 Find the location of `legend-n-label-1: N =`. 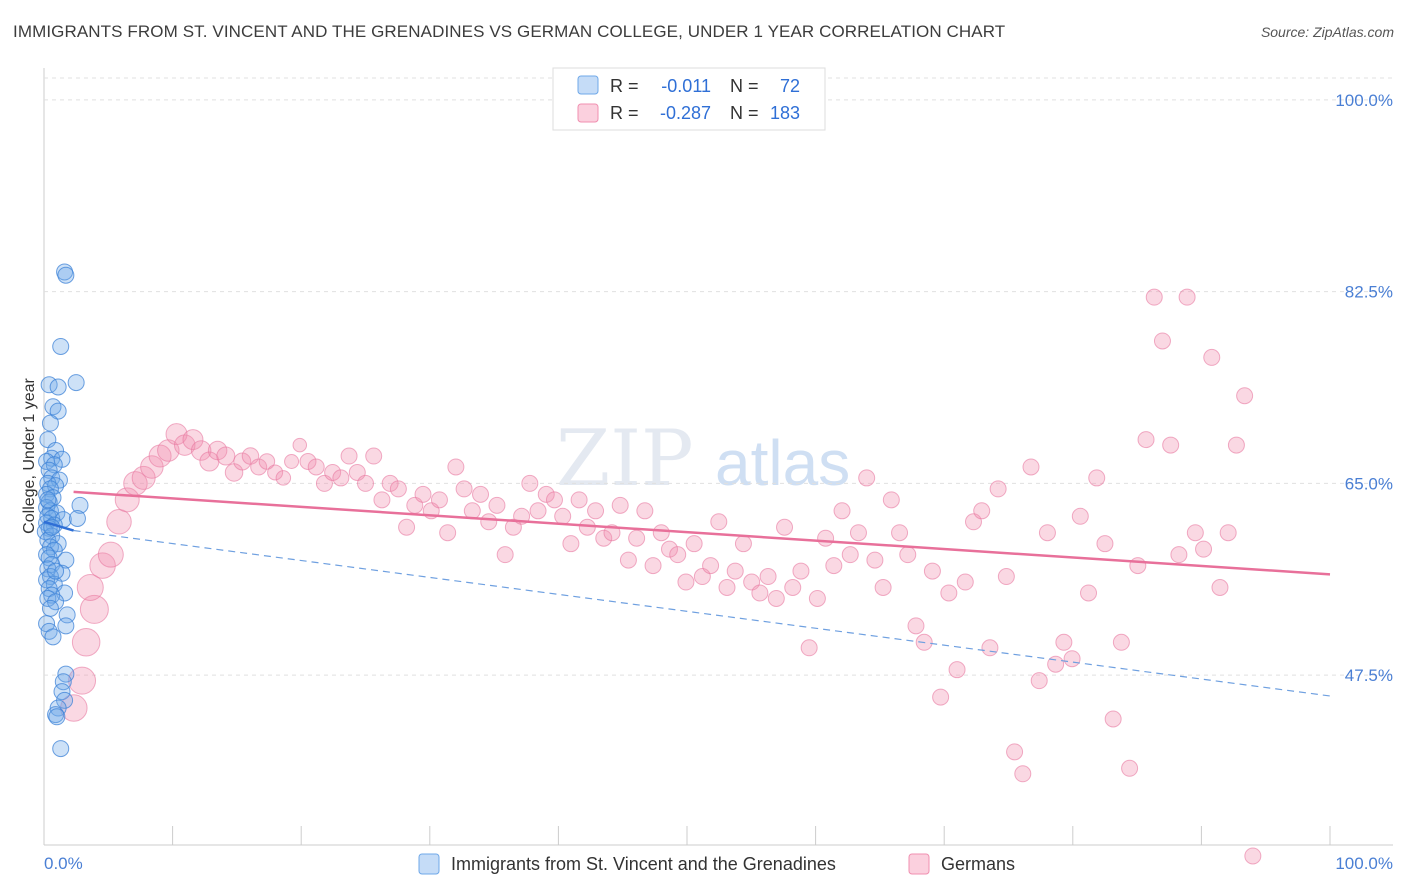

legend-n-label-1: N = is located at coordinates (744, 86).